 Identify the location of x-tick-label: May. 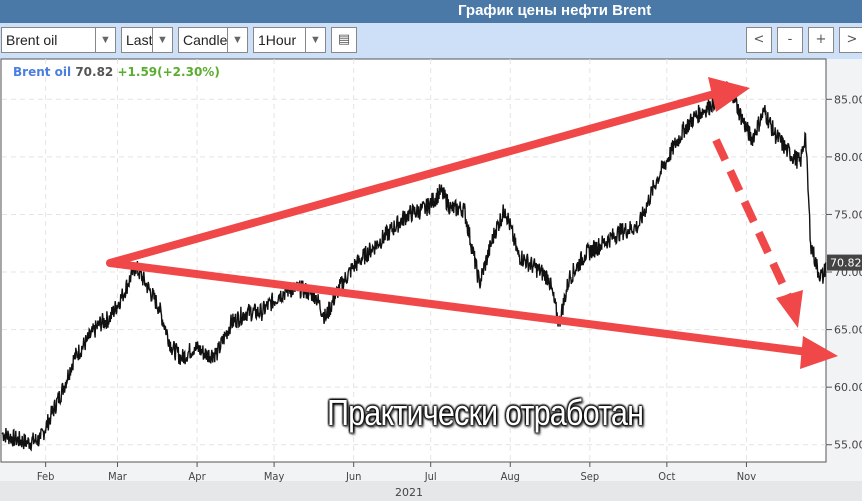
(274, 476).